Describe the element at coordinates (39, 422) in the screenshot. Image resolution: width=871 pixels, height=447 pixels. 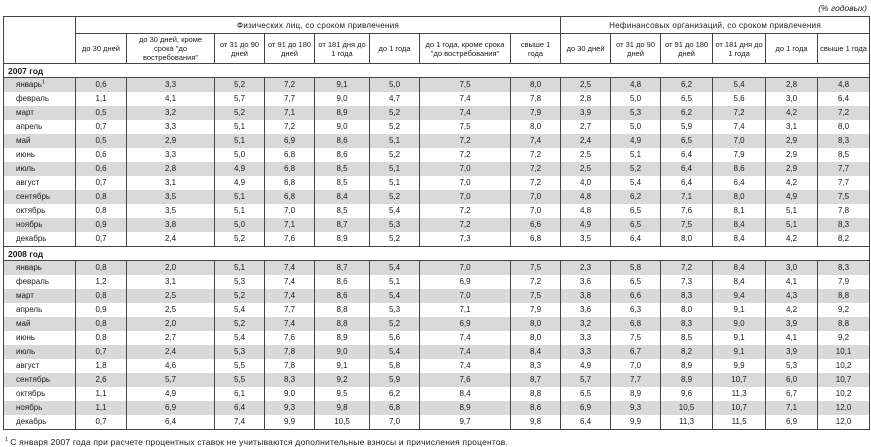
I see `month-label: декабрь` at that location.